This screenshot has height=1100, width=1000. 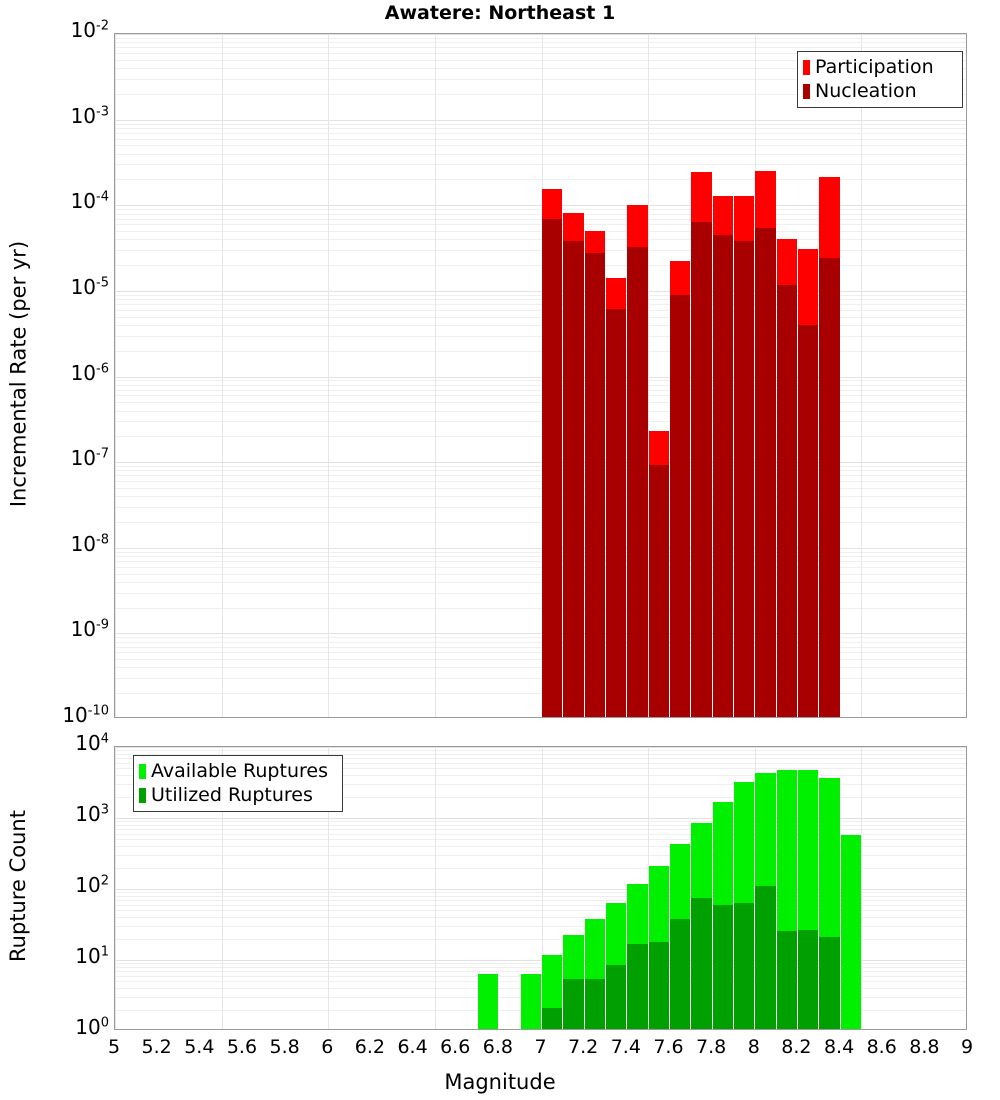 I want to click on page-title: Awatere: Northeast 1, so click(x=500, y=13).